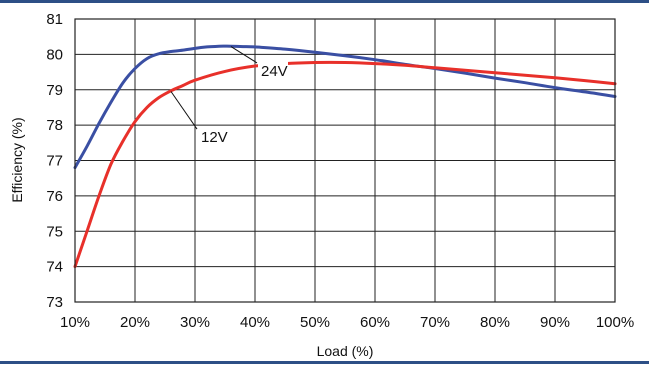 The width and height of the screenshot is (649, 369). Describe the element at coordinates (17, 159) in the screenshot. I see `y-axis-title: Efficiency (%)` at that location.